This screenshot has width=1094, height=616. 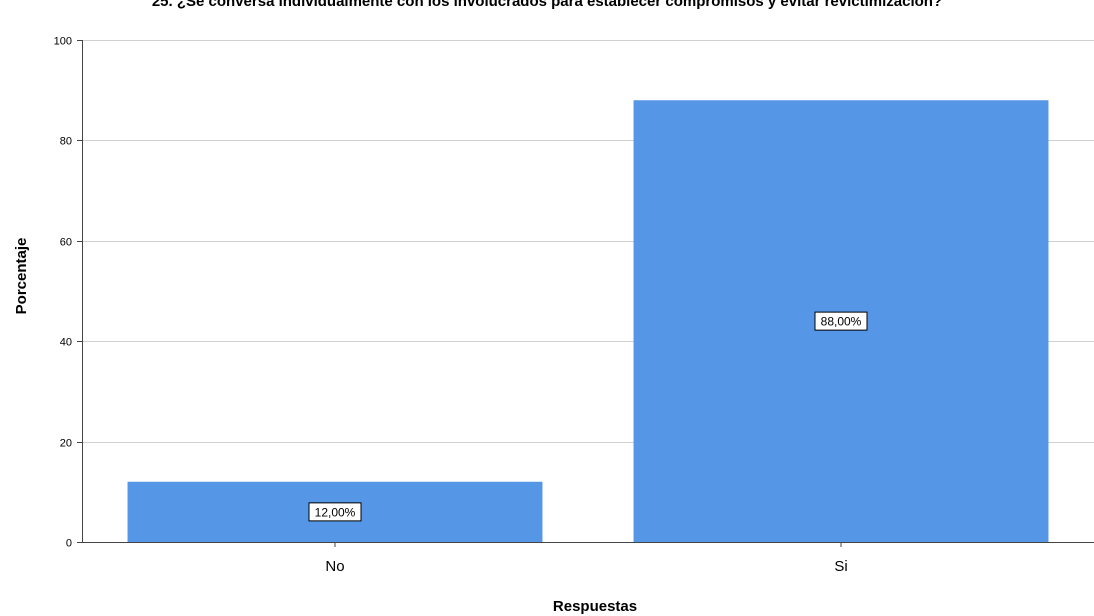 I want to click on y-tick-label: 20, so click(x=66, y=444).